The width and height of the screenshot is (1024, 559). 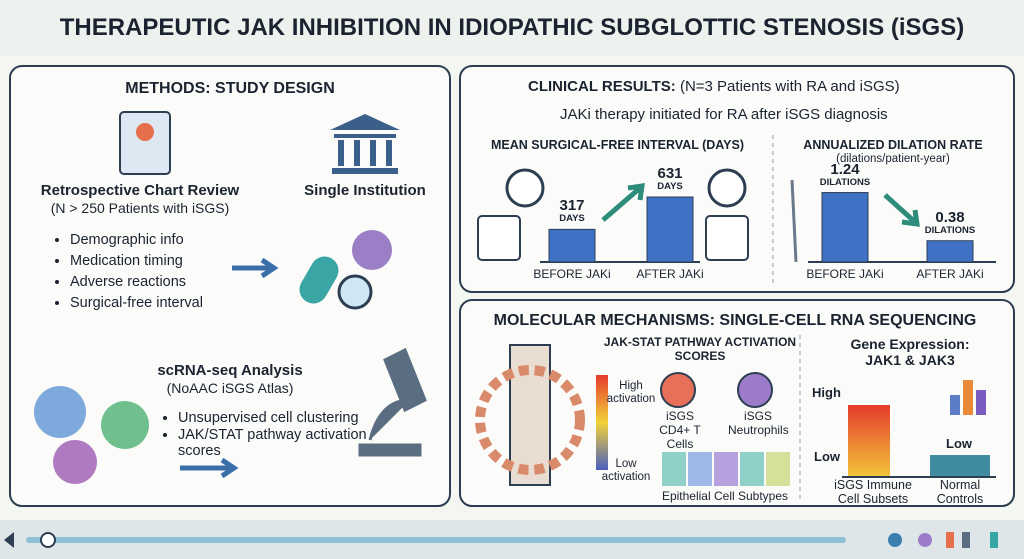 What do you see at coordinates (530, 415) in the screenshot?
I see `trachea-icon` at bounding box center [530, 415].